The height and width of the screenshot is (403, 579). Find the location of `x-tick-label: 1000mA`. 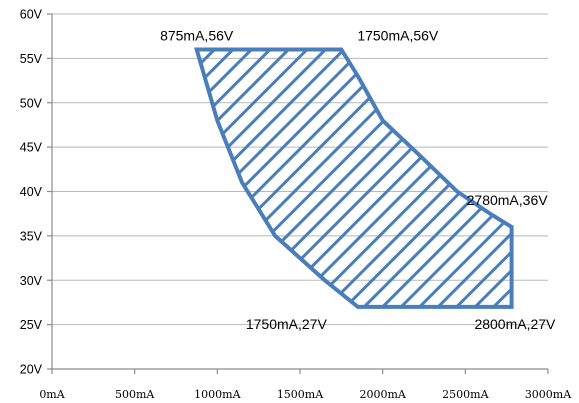

x-tick-label: 1000mA is located at coordinates (217, 394).